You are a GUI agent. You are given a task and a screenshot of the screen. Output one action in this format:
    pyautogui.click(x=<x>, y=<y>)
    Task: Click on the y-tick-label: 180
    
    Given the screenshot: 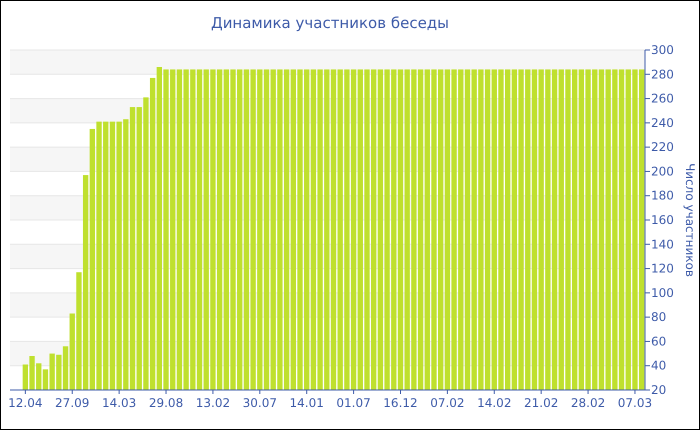 What is the action you would take?
    pyautogui.click(x=662, y=195)
    